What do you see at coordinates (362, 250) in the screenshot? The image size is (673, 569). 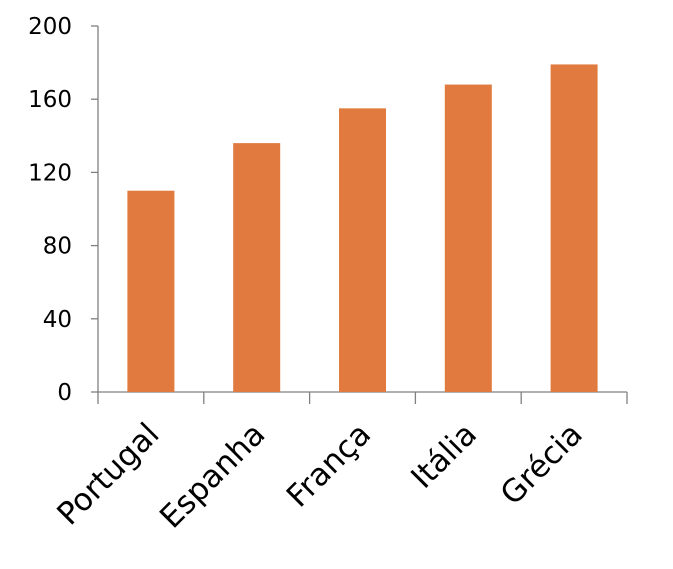 I see `bar-frança` at bounding box center [362, 250].